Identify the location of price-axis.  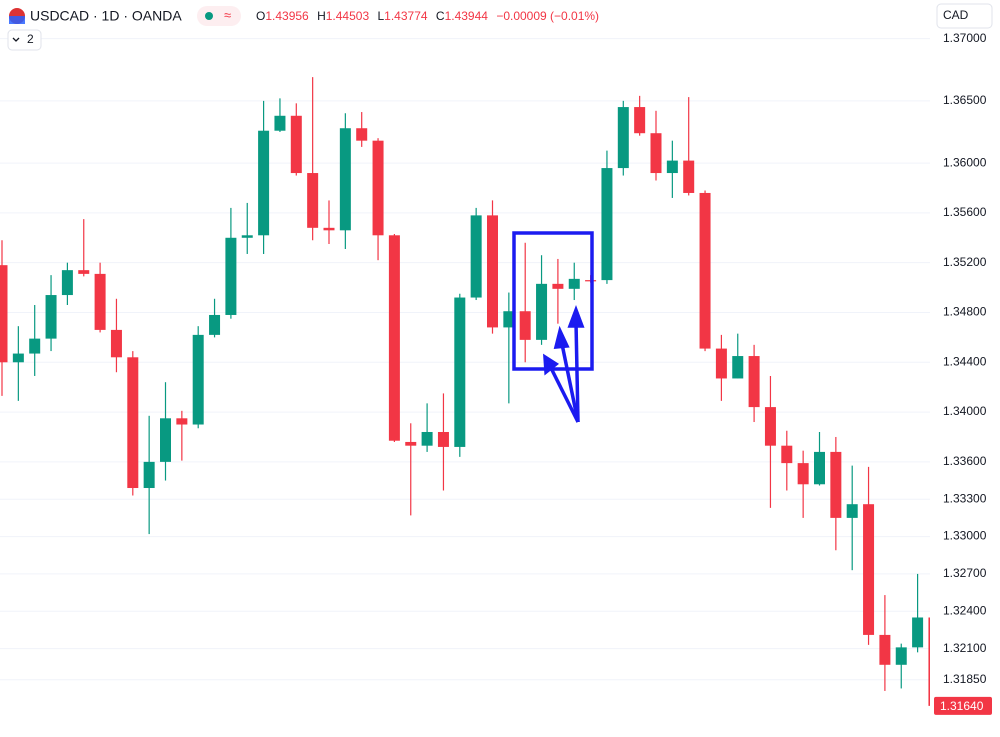
(965, 368).